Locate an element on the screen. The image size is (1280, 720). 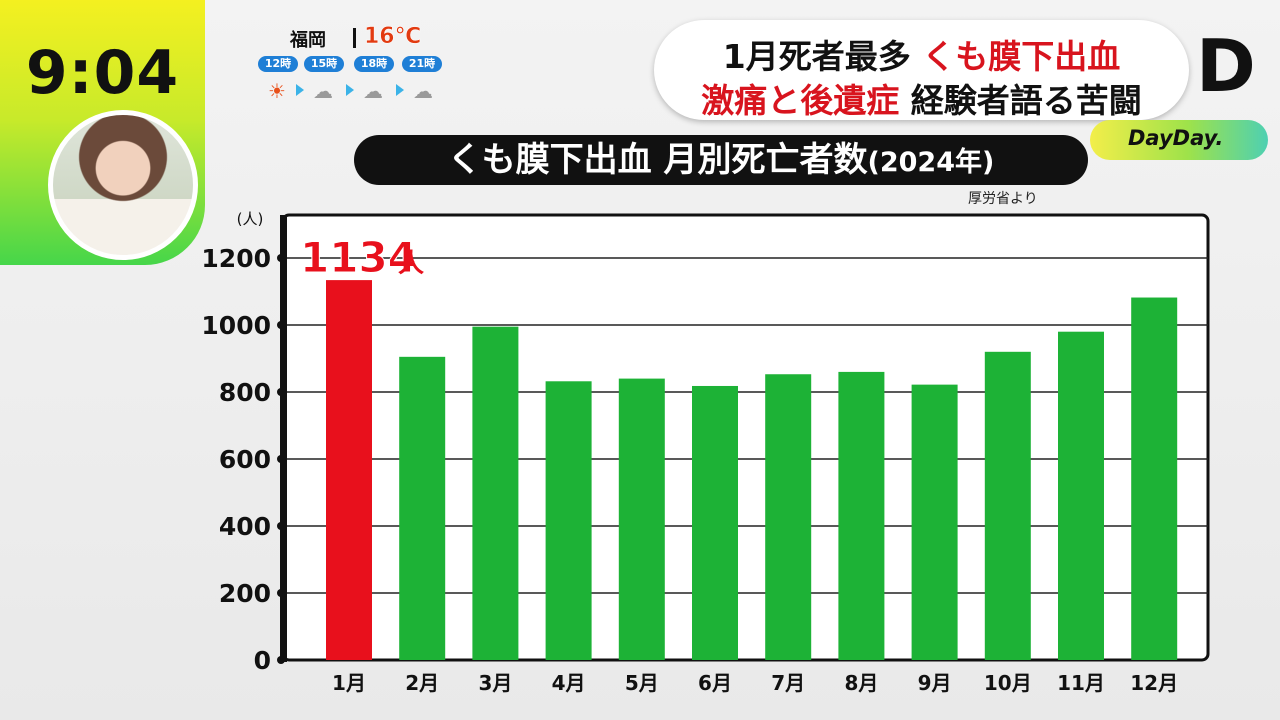
clock-time: 9:04 is located at coordinates (102, 73).